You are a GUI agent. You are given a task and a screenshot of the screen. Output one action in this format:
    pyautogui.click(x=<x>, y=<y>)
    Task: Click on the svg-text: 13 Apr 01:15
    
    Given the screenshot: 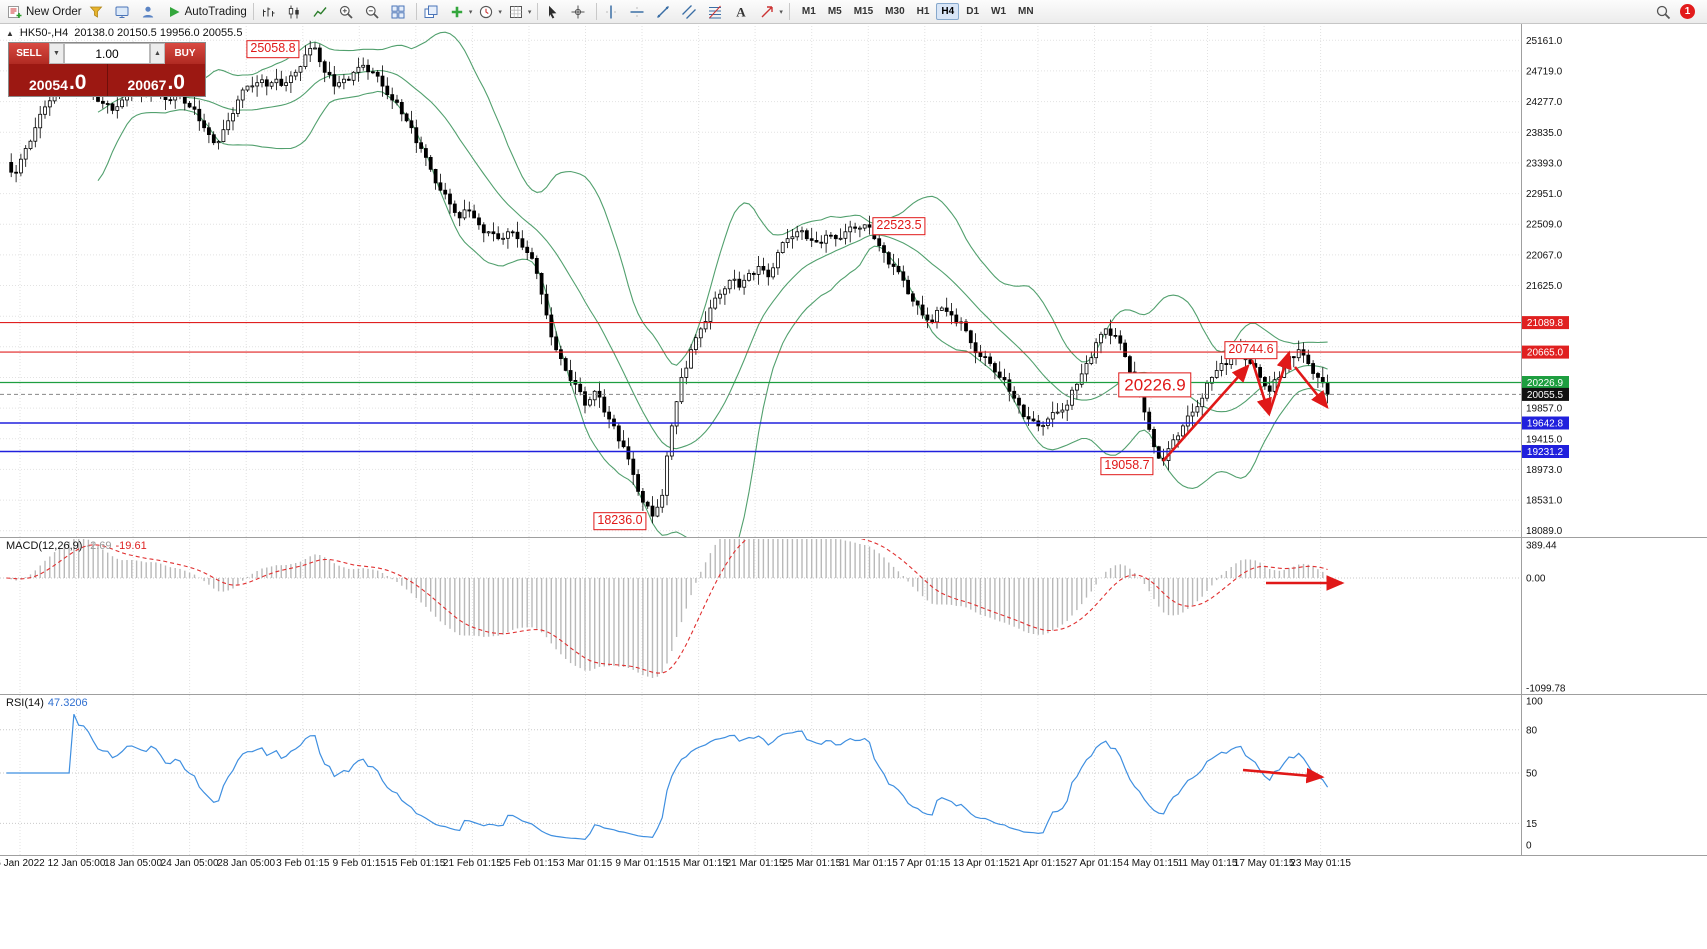 What is the action you would take?
    pyautogui.click(x=981, y=863)
    